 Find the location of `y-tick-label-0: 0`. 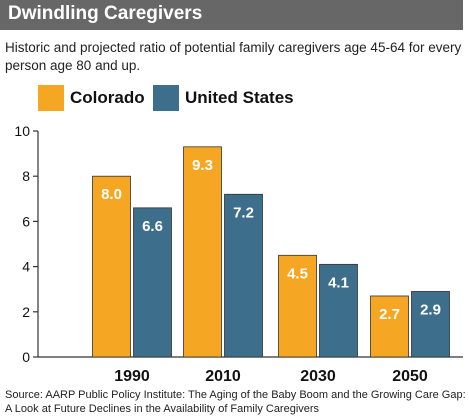

y-tick-label-0: 0 is located at coordinates (26, 357).